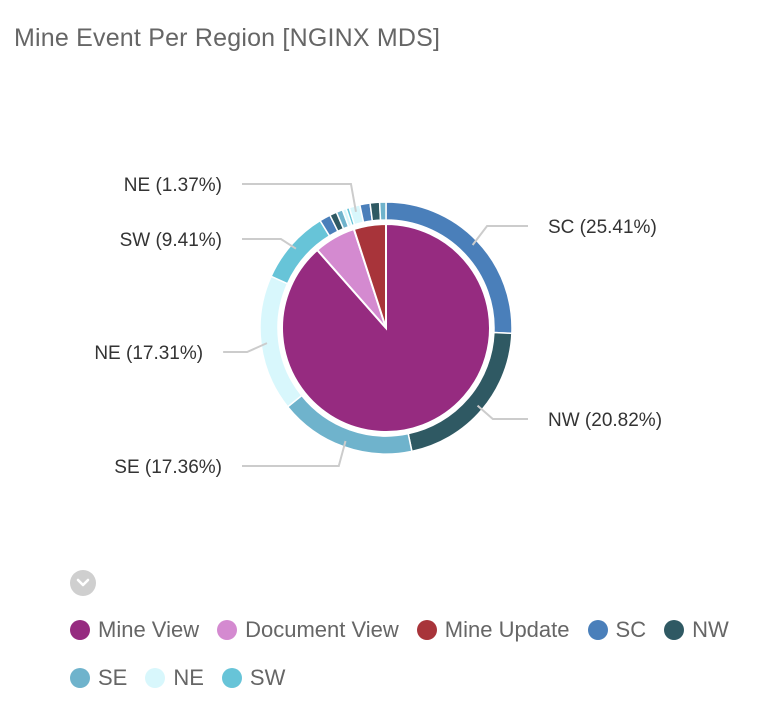  I want to click on legend-item-sc: SC, so click(617, 630).